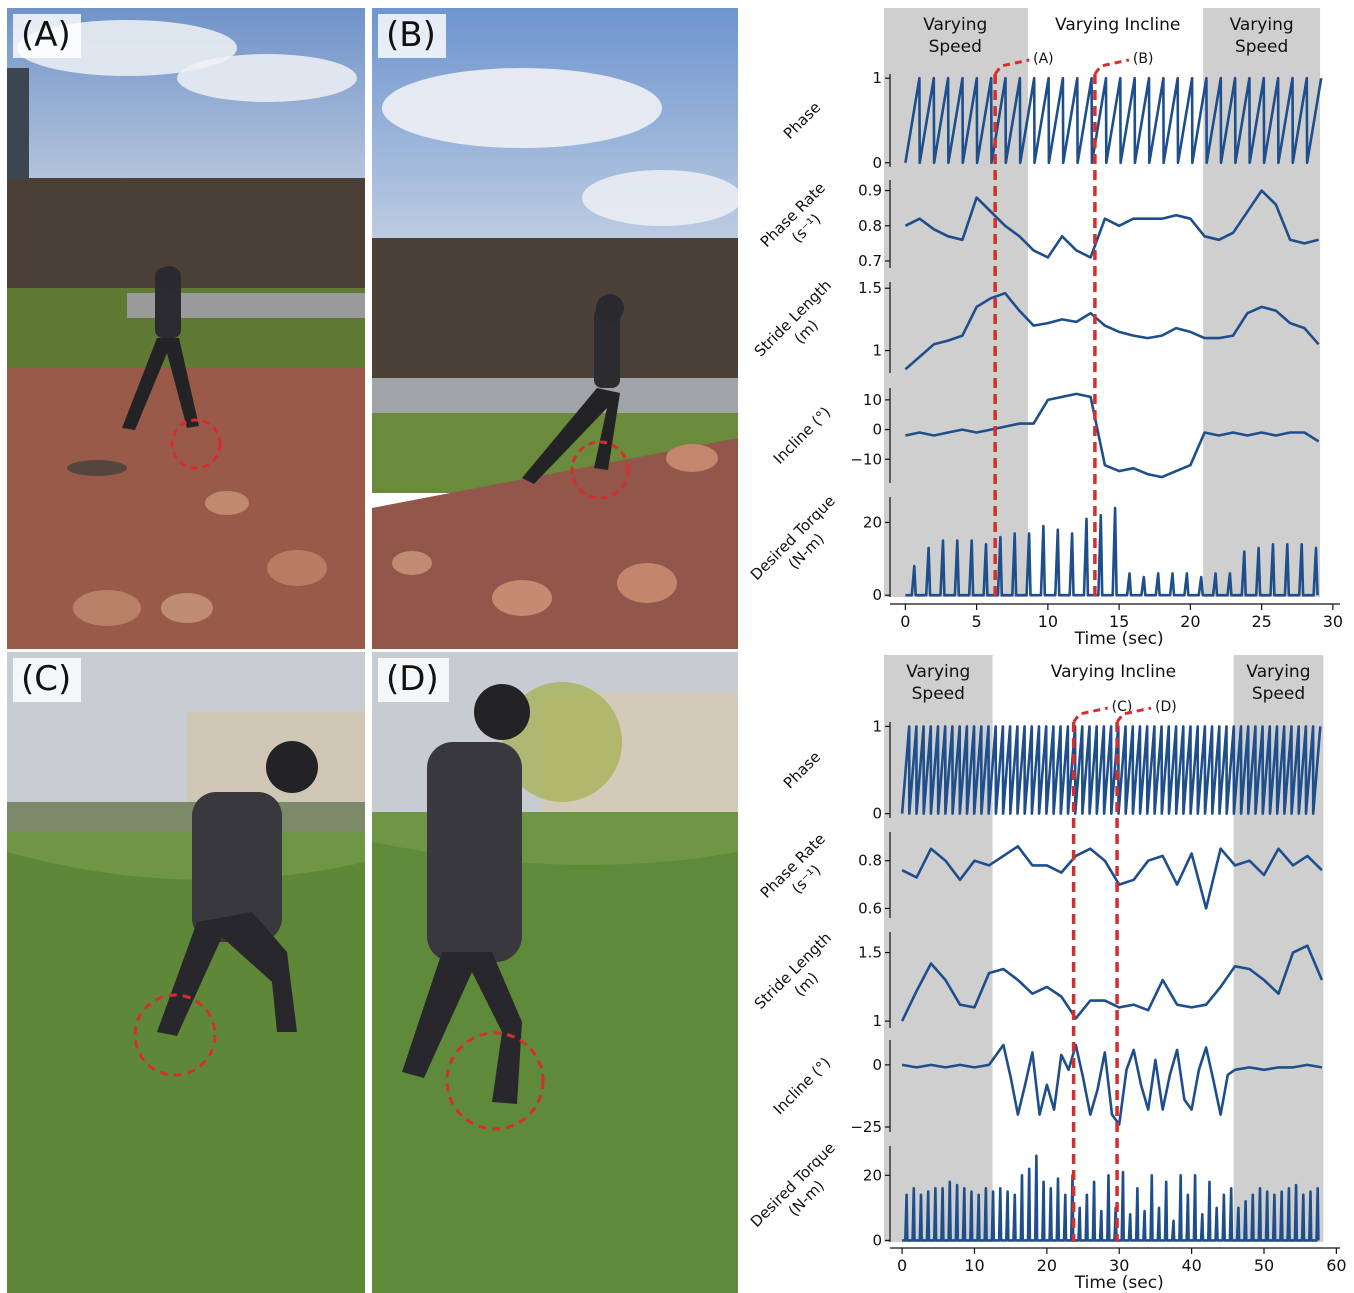  What do you see at coordinates (1143, 59) in the screenshot?
I see `event-marker-label: (B)` at bounding box center [1143, 59].